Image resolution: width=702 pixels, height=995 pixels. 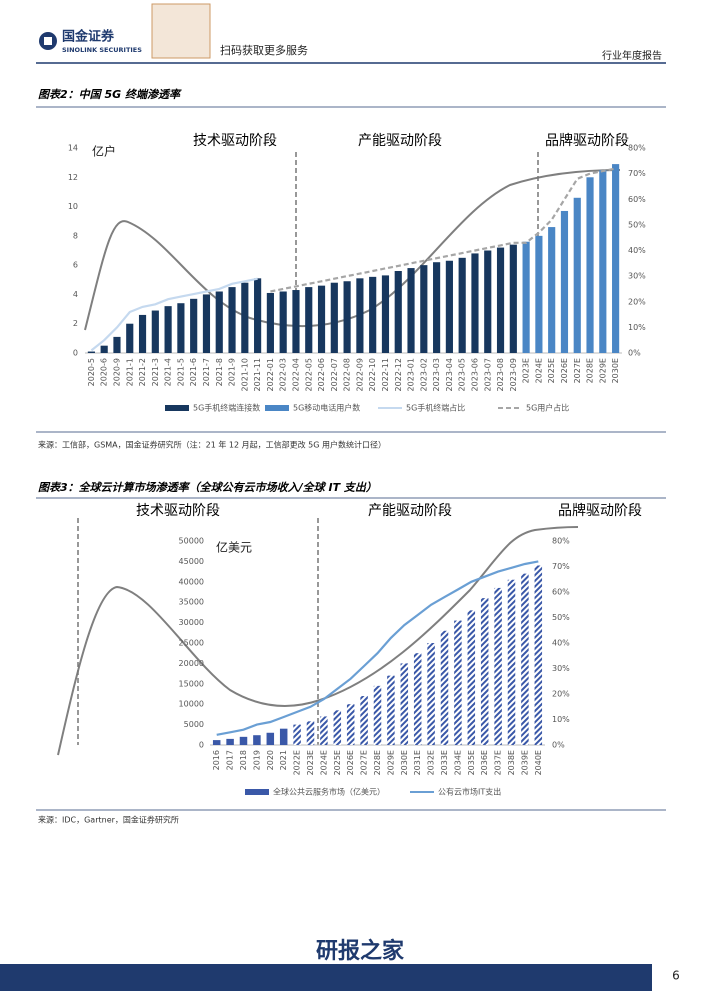 I want to click on x-tick-label: 2032E, so click(x=431, y=762).